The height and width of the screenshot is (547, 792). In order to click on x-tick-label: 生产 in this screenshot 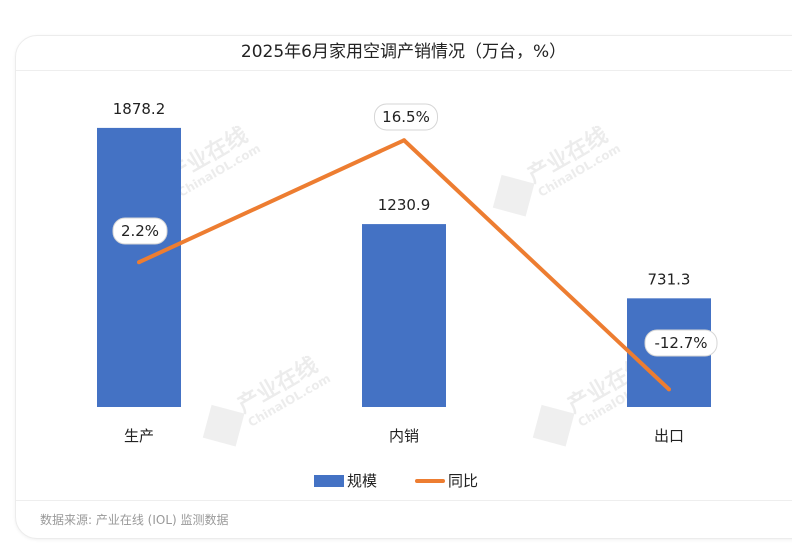, I will do `click(139, 436)`.